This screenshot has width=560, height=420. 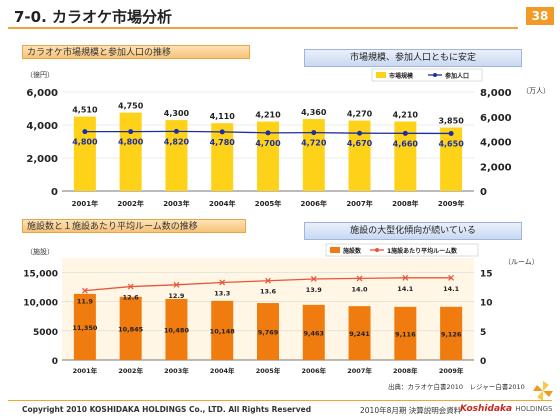 I want to click on market-chart-bar-label: 4,110, so click(x=223, y=116).